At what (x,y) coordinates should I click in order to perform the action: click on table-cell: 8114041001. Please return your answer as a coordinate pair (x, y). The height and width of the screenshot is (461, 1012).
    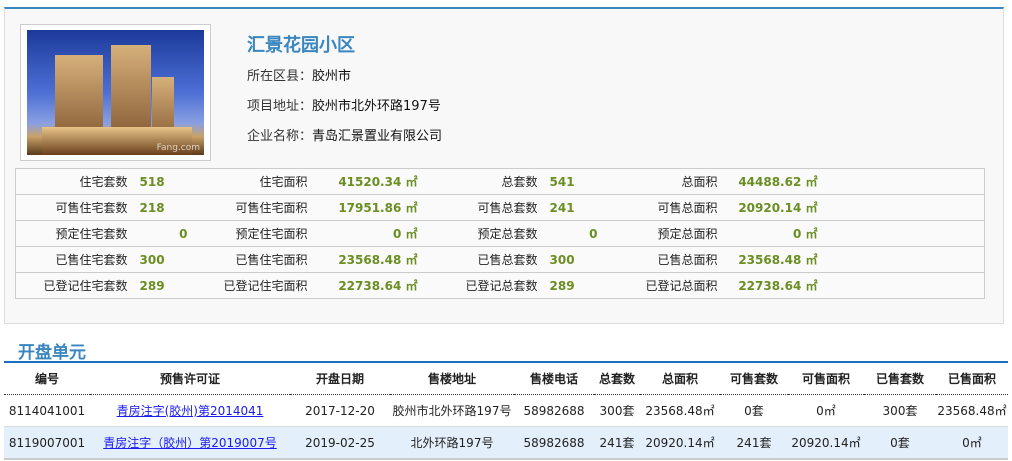
    Looking at the image, I should click on (47, 410).